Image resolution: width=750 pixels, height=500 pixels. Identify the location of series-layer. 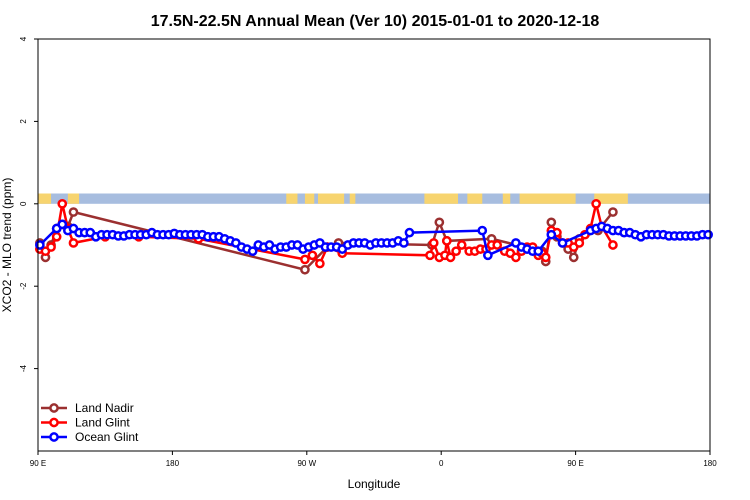
(374, 236).